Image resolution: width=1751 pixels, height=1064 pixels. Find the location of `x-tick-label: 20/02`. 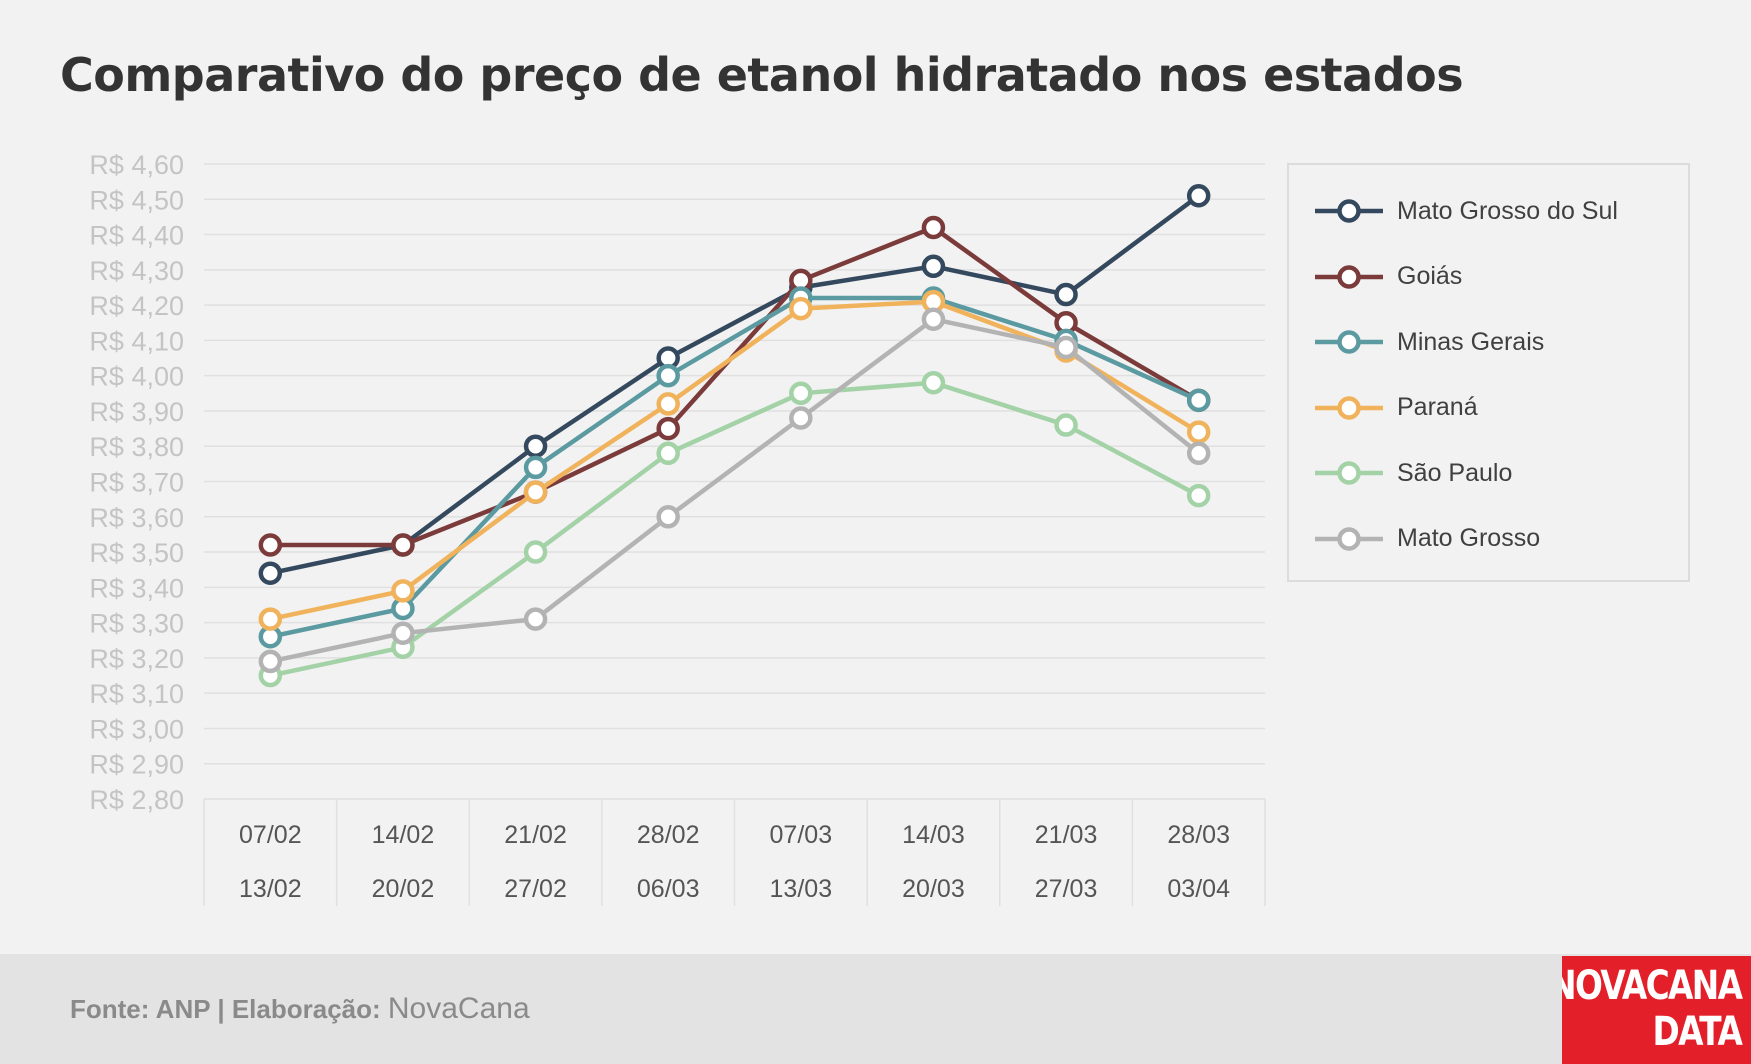

x-tick-label: 20/02 is located at coordinates (403, 889).